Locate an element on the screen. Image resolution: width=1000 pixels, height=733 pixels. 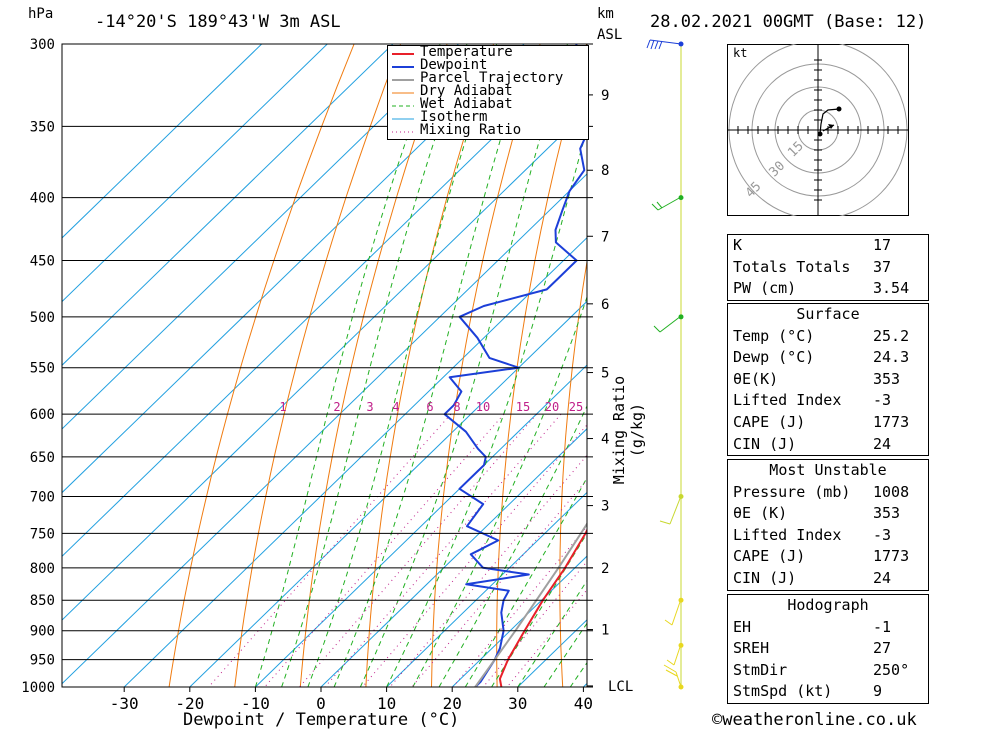
dewpoint-line is located at coordinates (515, 365).